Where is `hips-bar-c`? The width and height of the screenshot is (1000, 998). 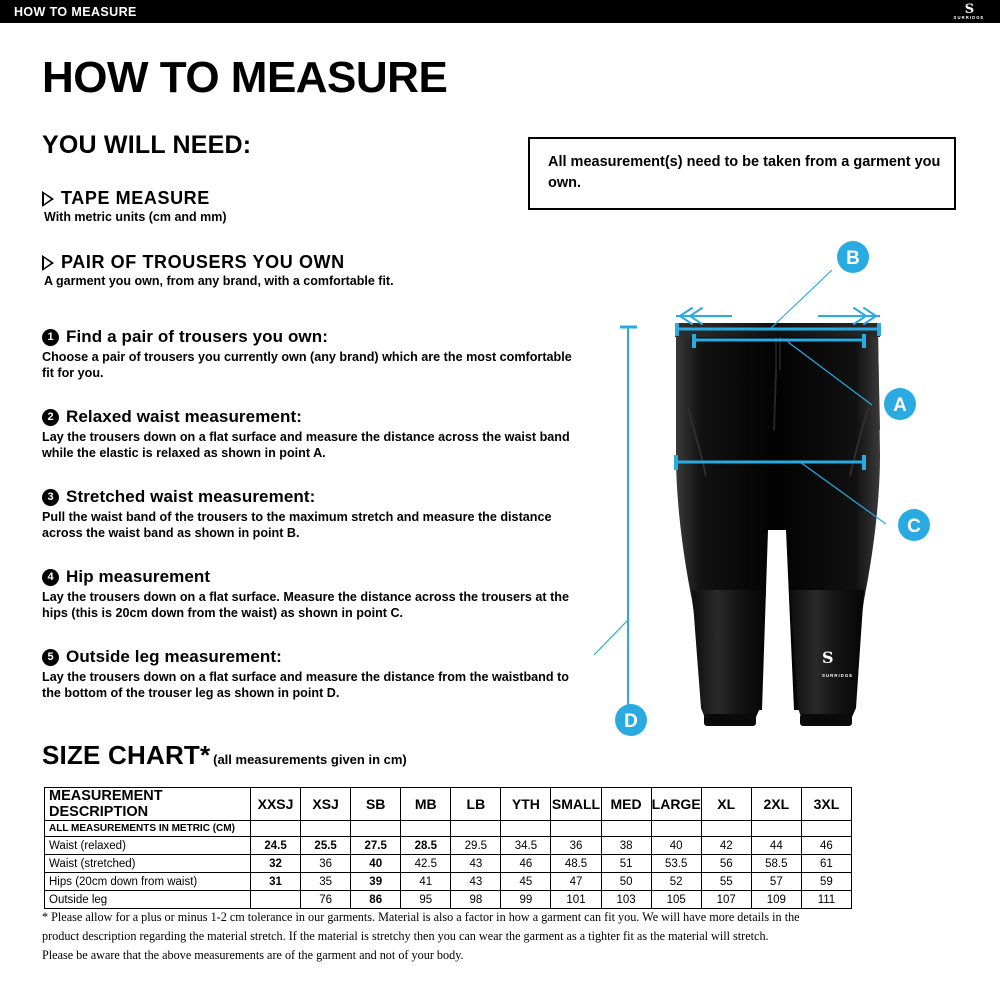 hips-bar-c is located at coordinates (770, 462).